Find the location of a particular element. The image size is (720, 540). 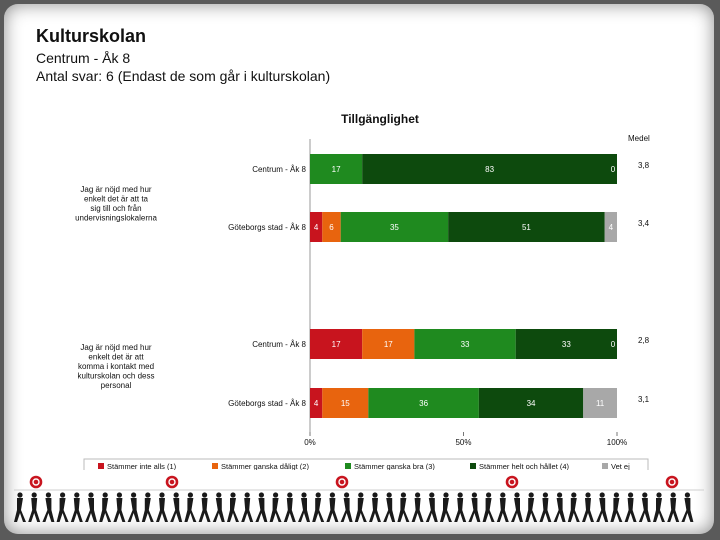

medel-value: 3,8 is located at coordinates (644, 165).